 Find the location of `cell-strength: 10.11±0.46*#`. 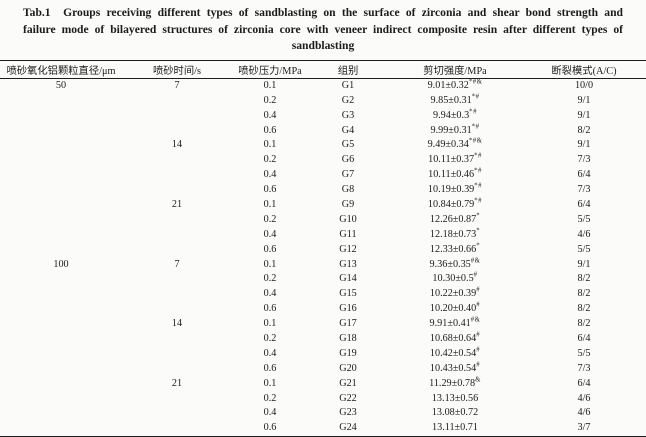

cell-strength: 10.11±0.46*# is located at coordinates (455, 175).